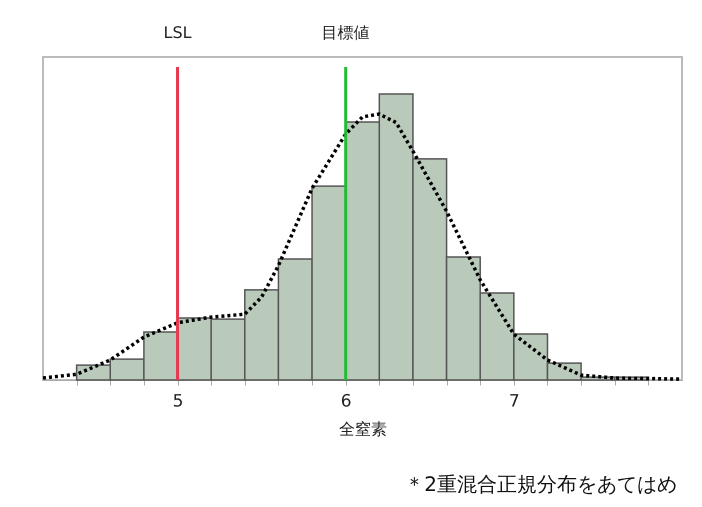  Describe the element at coordinates (178, 32) in the screenshot. I see `ref-line-label: LSL` at that location.